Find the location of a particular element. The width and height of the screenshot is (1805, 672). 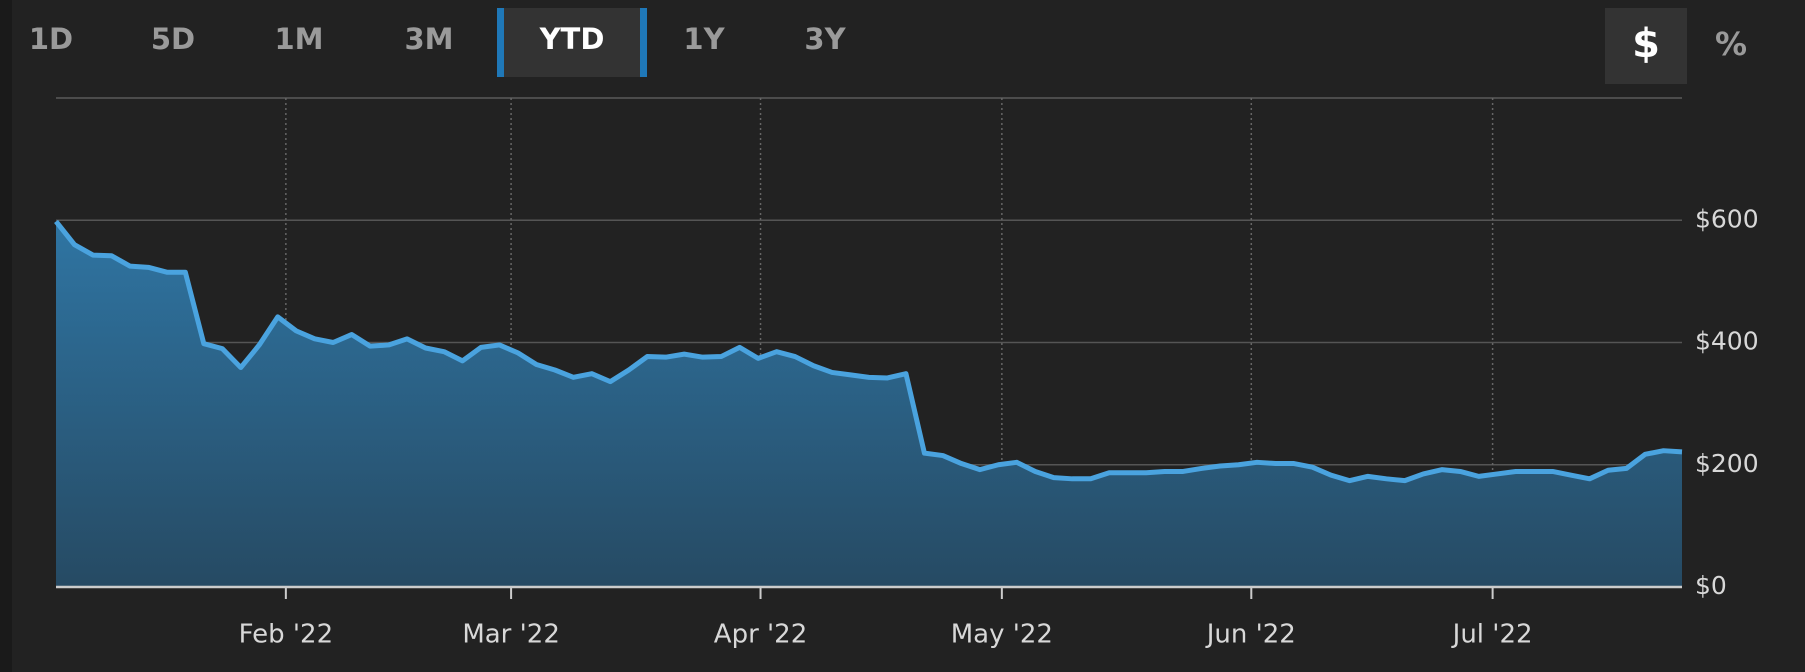

range-tab: 1Y is located at coordinates (704, 39).